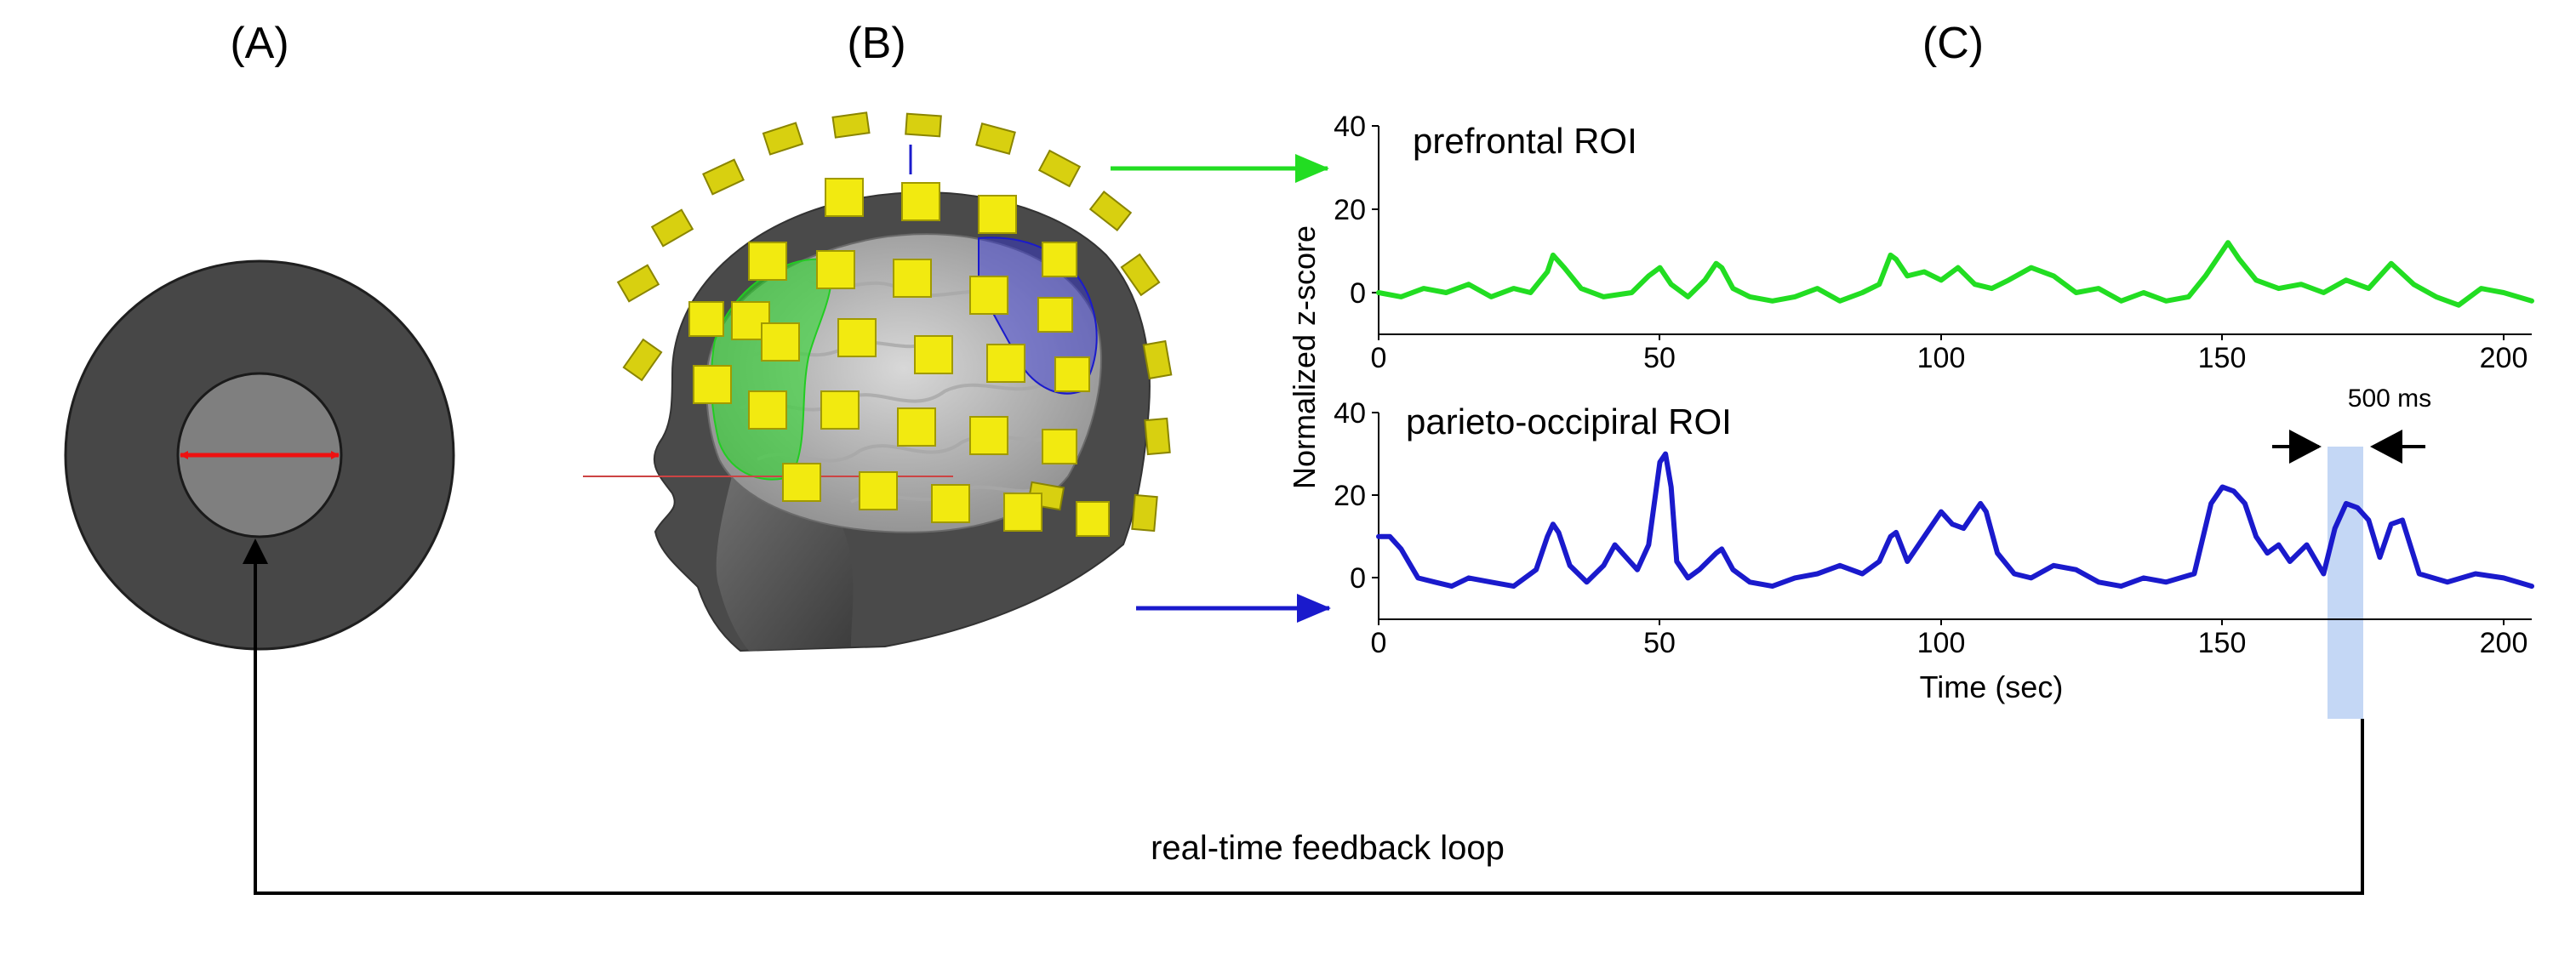  I want to click on prefrontal-ticks: 40 20 0 0 50 100 150 200, so click(1930, 242).